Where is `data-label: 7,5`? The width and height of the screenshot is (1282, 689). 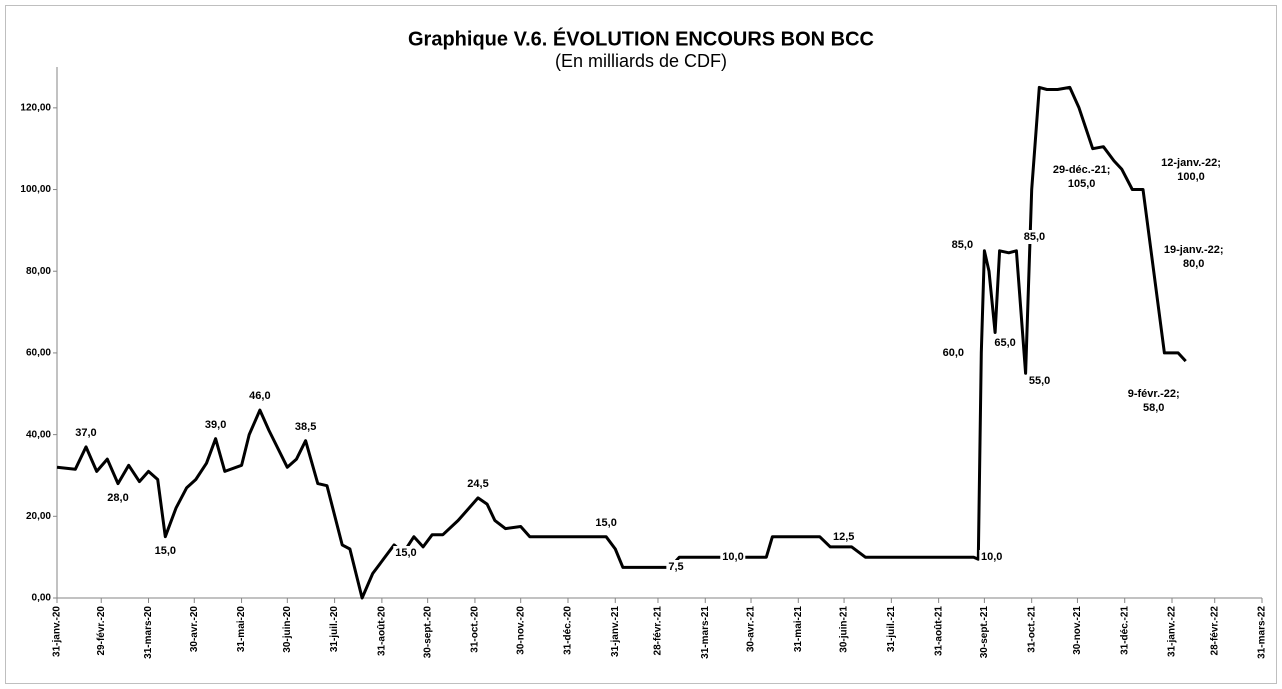 data-label: 7,5 is located at coordinates (676, 567).